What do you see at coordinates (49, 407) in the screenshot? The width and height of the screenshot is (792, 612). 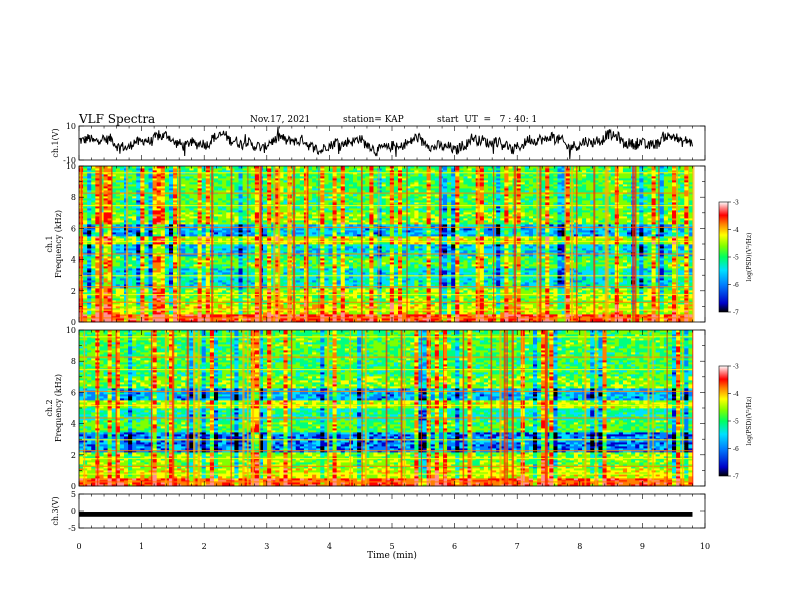 I see `y-axis-label-channel: ch.2` at bounding box center [49, 407].